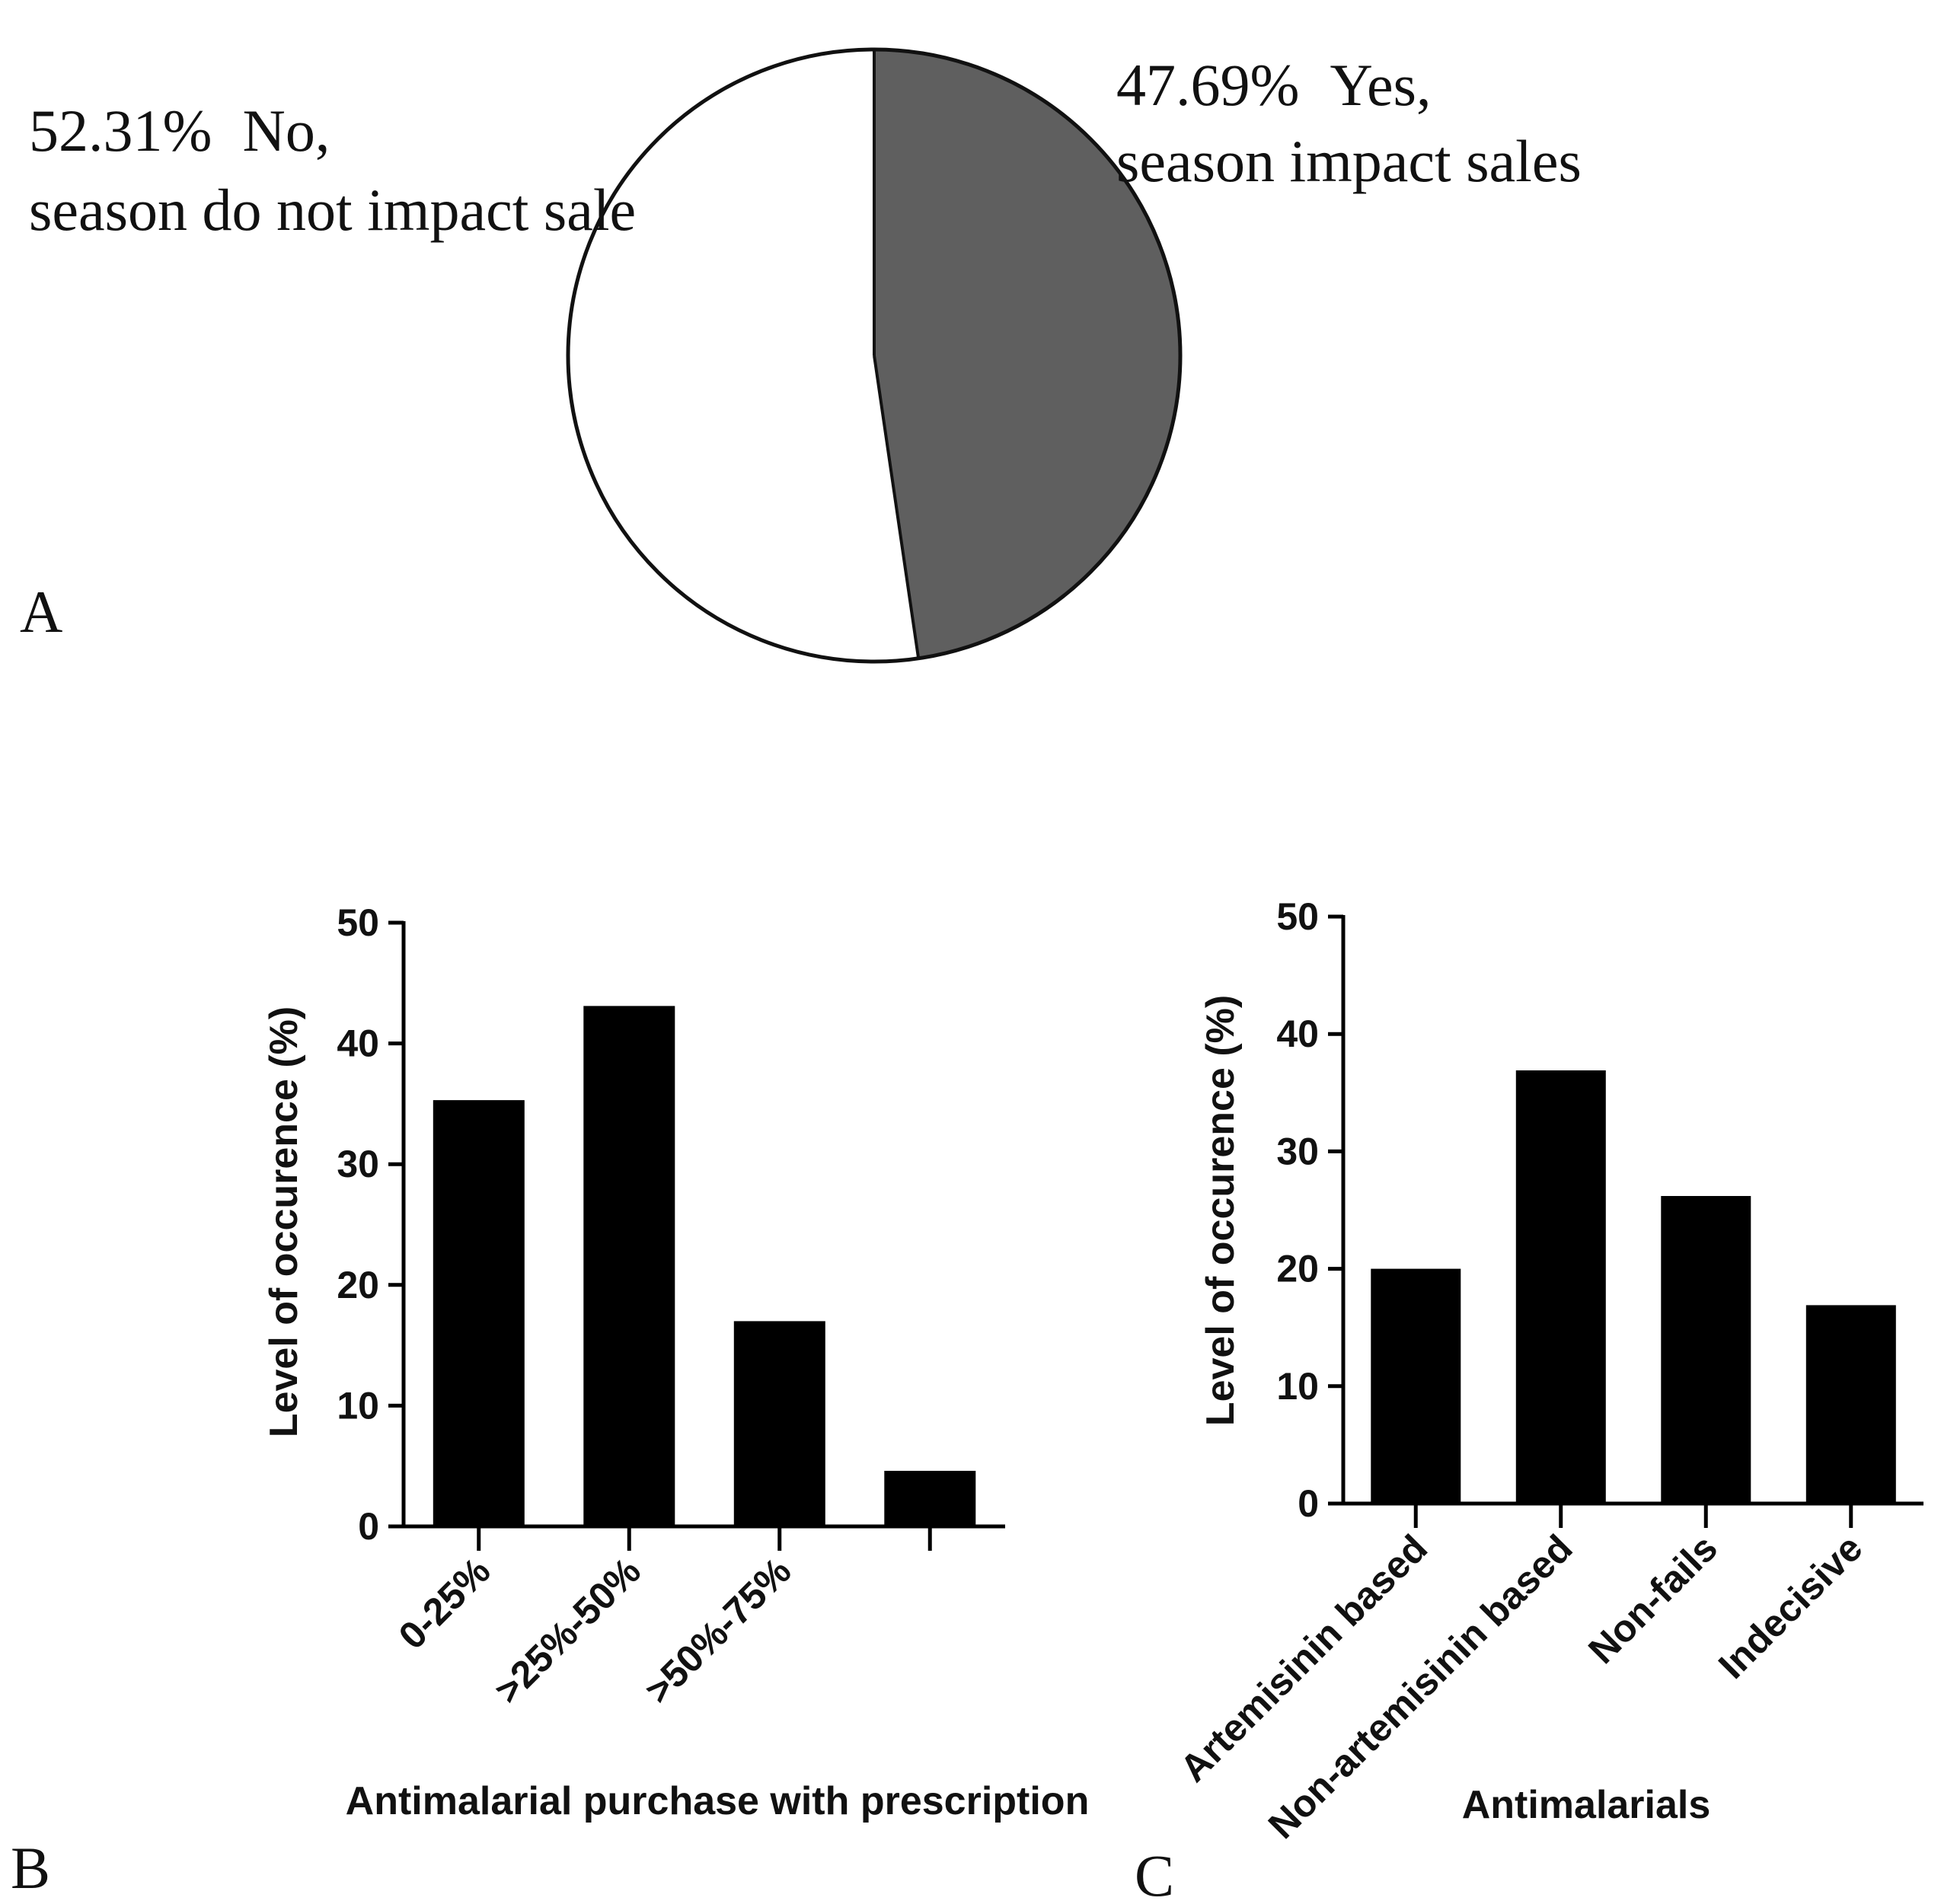 The width and height of the screenshot is (1941, 1904). Describe the element at coordinates (358, 1405) in the screenshot. I see `chart-b-y-tick-label: 10` at that location.